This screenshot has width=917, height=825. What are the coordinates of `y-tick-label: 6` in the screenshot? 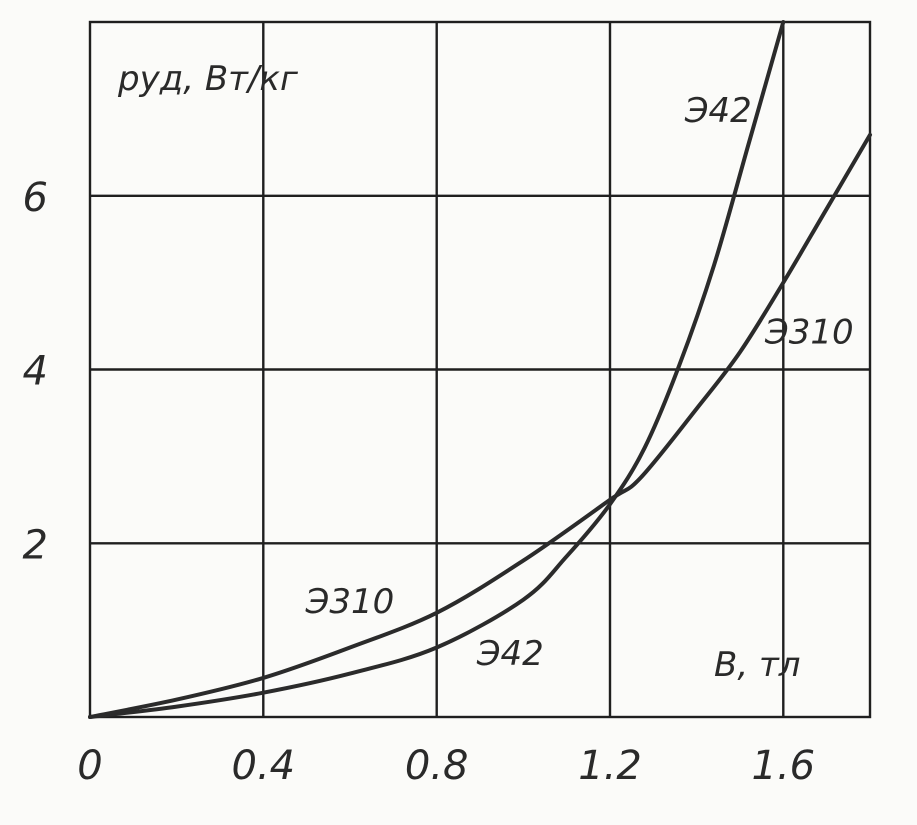 It's located at (35, 198).